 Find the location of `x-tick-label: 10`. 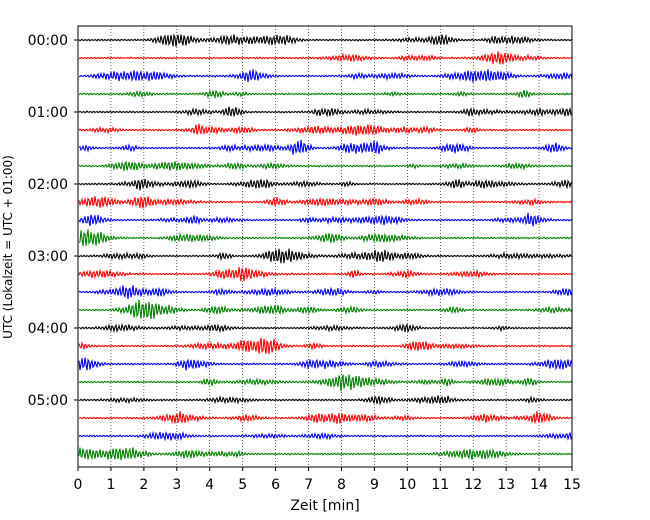

x-tick-label: 10 is located at coordinates (407, 485).